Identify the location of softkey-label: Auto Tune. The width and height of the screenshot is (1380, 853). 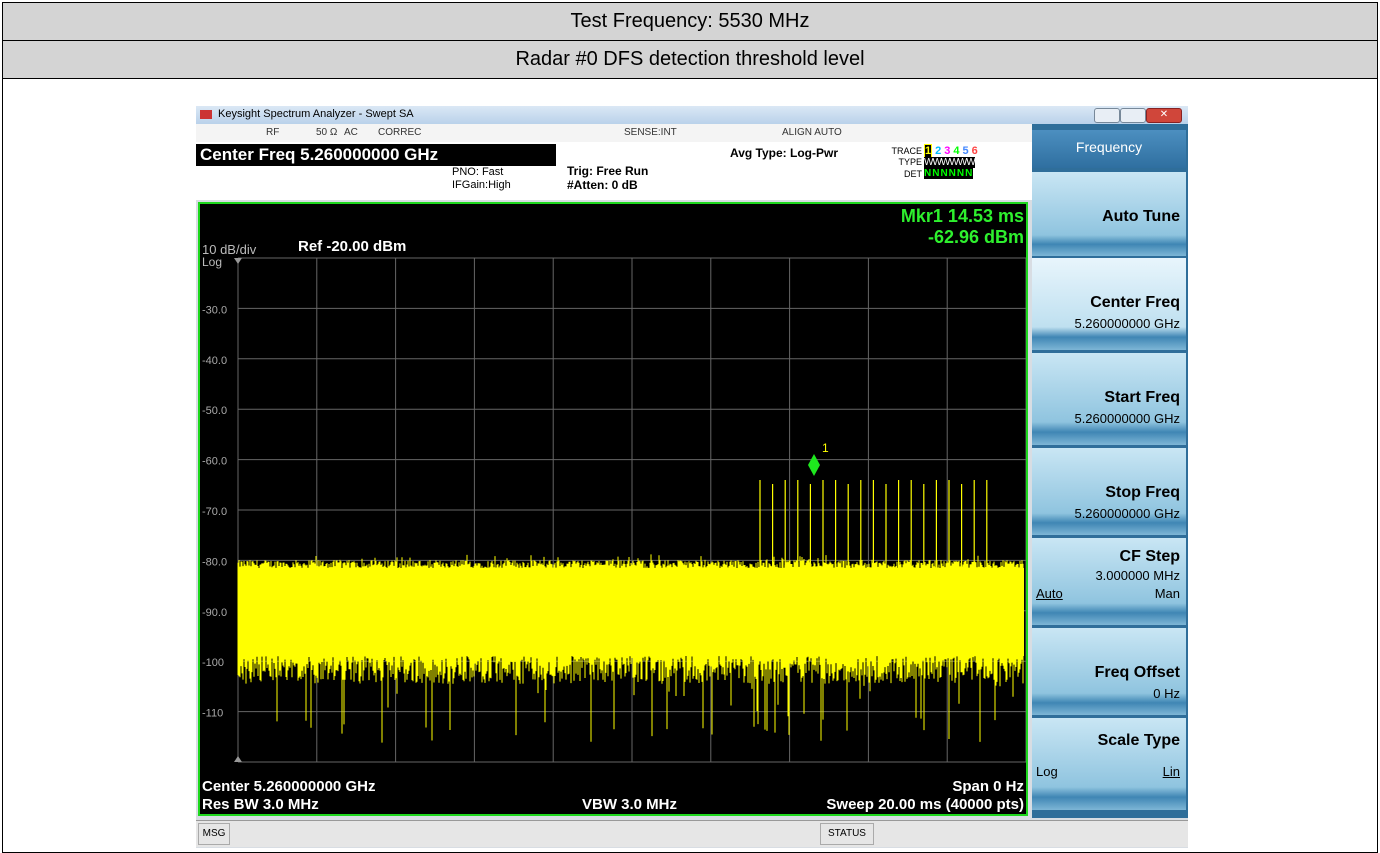
(1141, 216).